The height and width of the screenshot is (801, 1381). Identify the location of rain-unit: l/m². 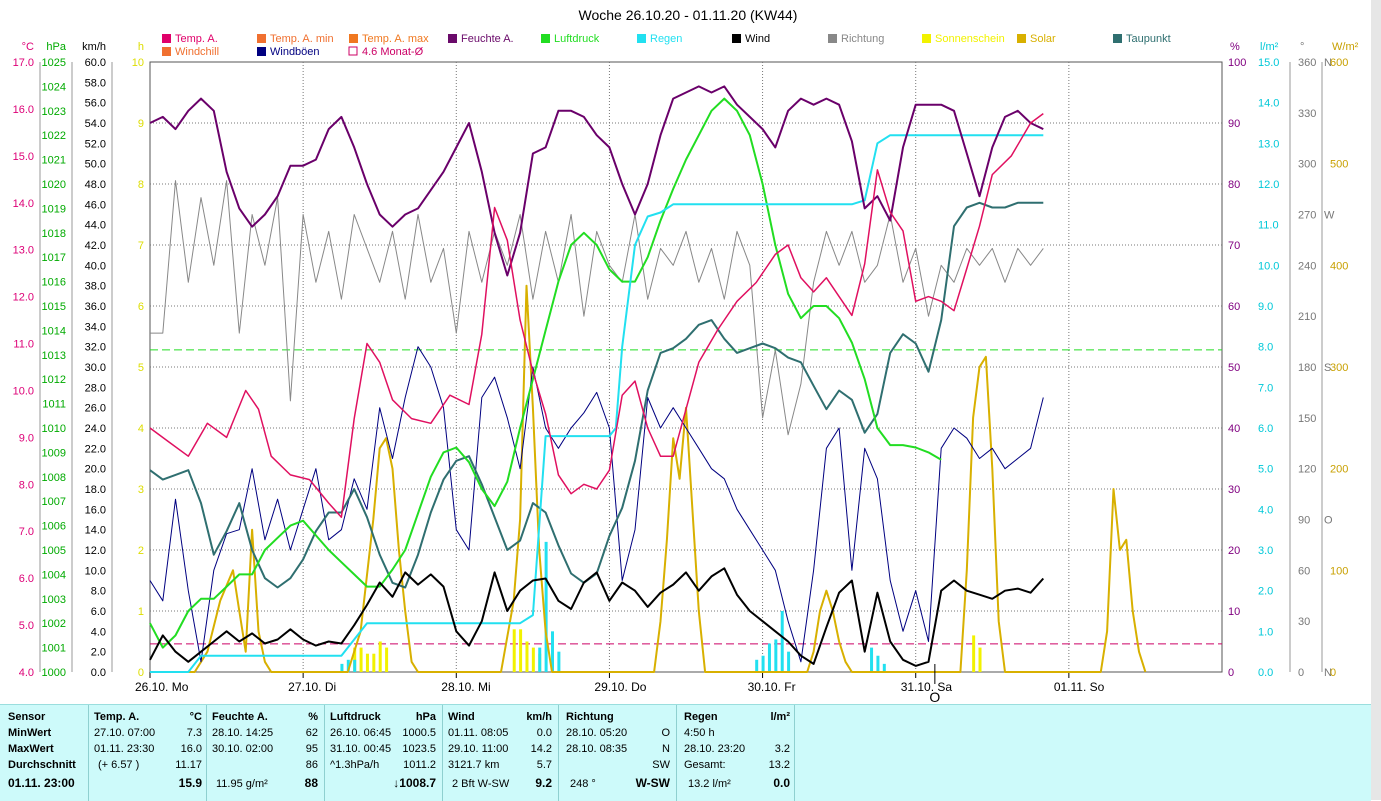
(780, 717).